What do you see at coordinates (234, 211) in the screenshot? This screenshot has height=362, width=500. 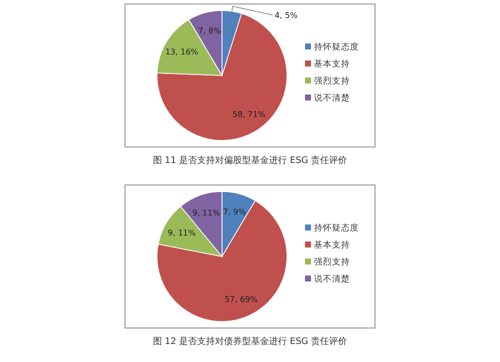 I see `data-label: 7, 9%` at bounding box center [234, 211].